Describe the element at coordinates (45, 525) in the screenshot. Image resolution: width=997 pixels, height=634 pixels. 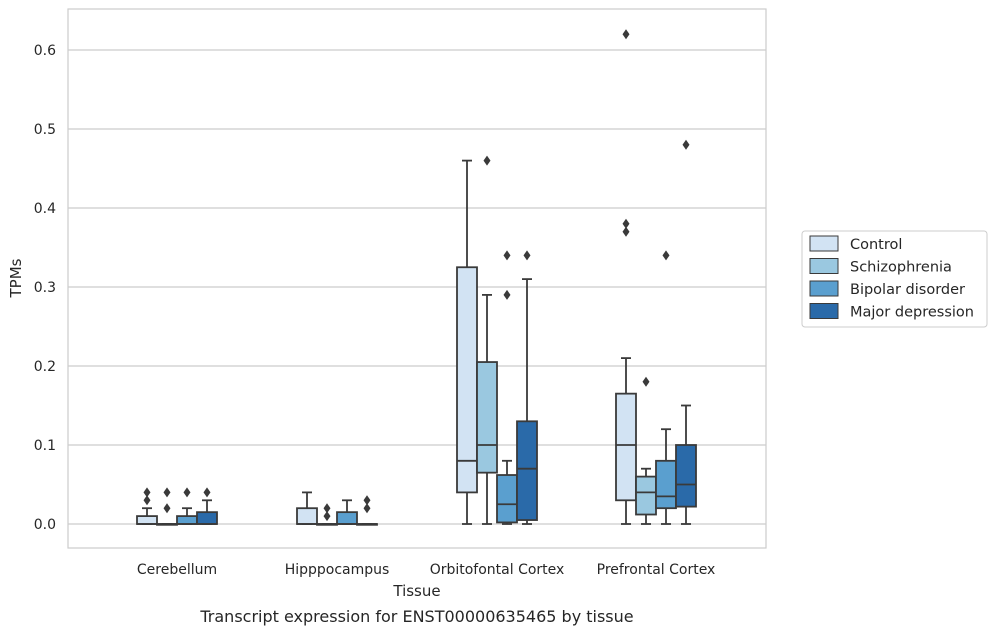
I see `y-tick-label: 0.0` at that location.